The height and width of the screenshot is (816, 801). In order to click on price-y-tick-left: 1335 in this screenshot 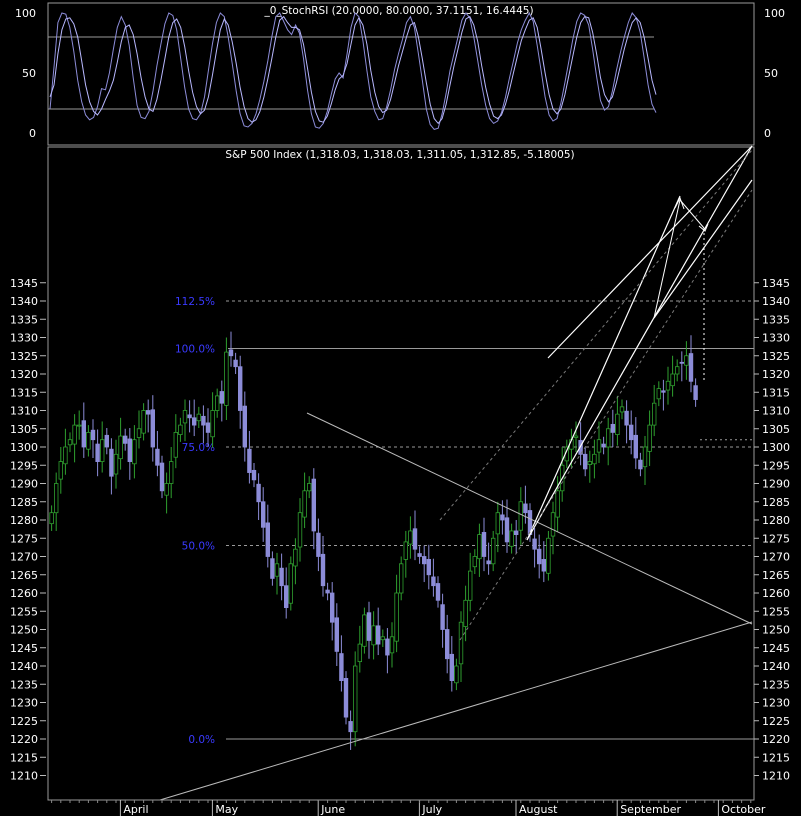, I will do `click(24, 319)`.